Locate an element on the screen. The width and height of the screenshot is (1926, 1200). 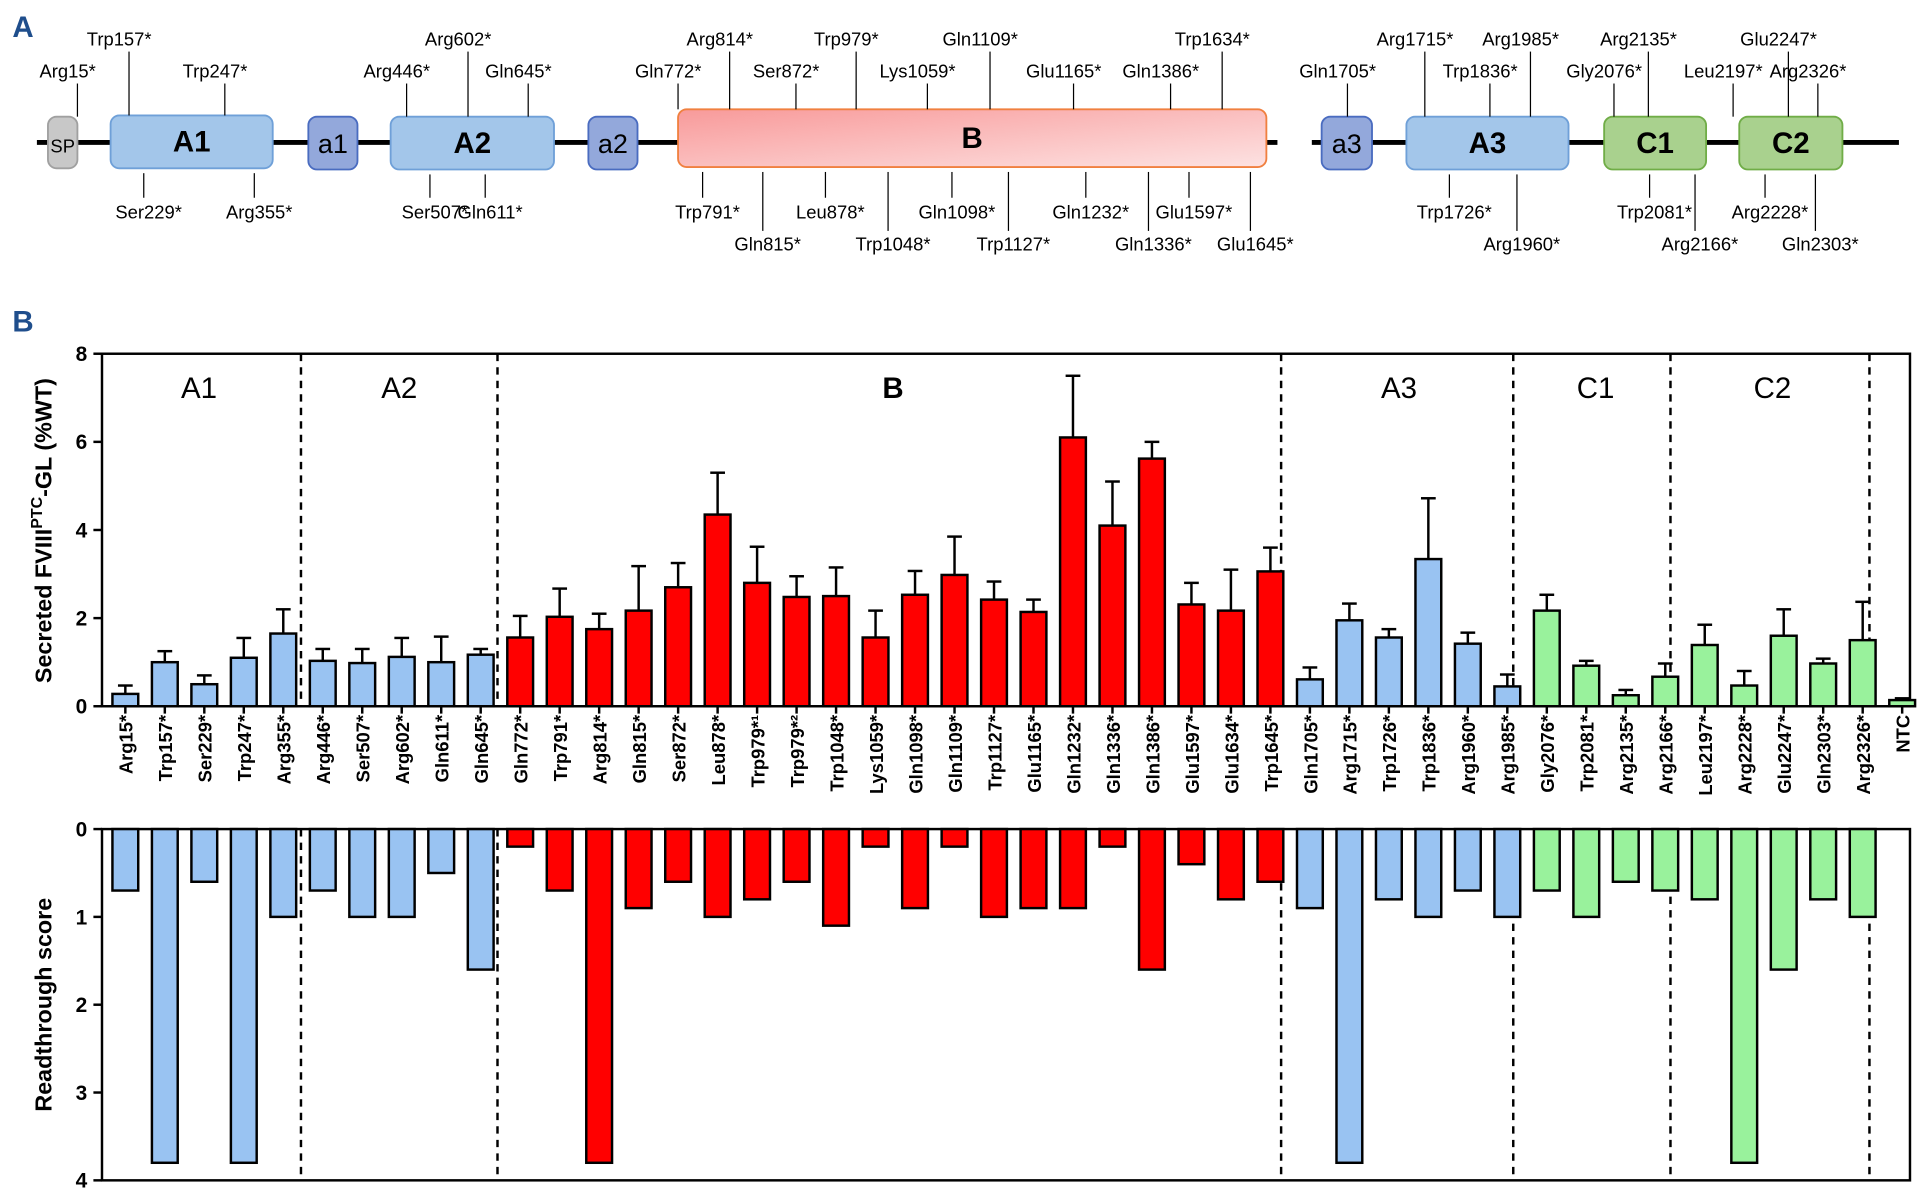
mutation-label-above: Trp1836* is located at coordinates (1480, 70).